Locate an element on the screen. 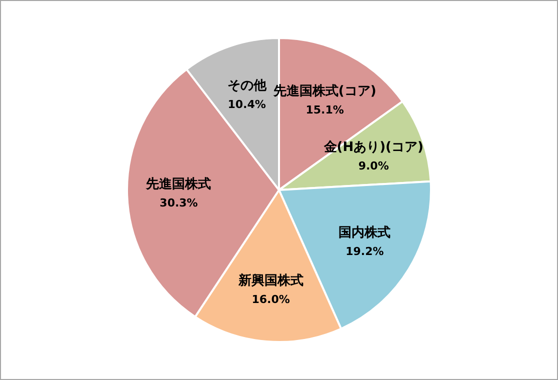  data-label: 9.0% is located at coordinates (373, 165).